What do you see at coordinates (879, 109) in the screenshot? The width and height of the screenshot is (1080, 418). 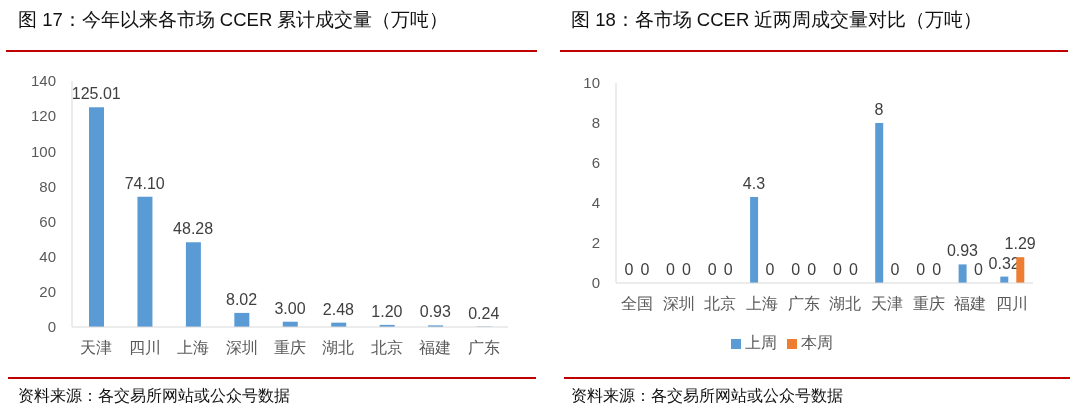 I see `data-label: 8` at bounding box center [879, 109].